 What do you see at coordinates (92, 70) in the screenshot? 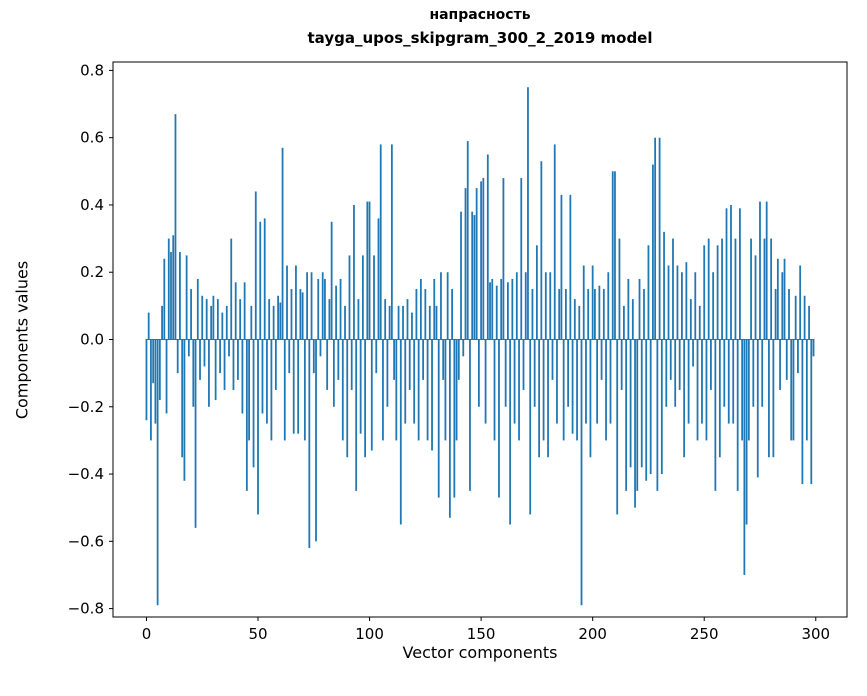
I see `y-tick-label: 0.8` at bounding box center [92, 70].